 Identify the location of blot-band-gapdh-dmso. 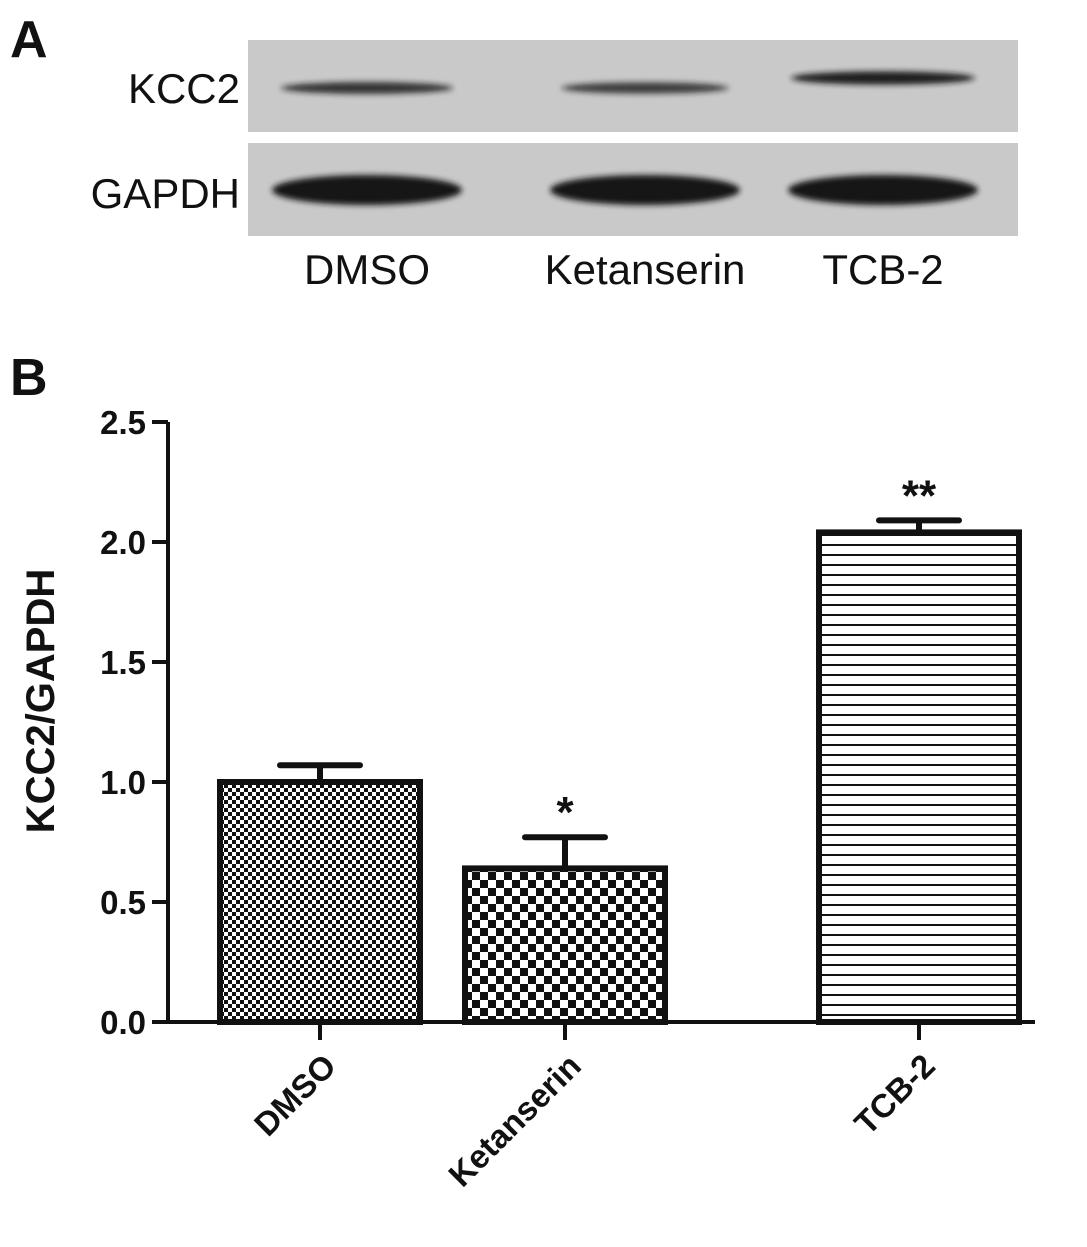
(367, 190).